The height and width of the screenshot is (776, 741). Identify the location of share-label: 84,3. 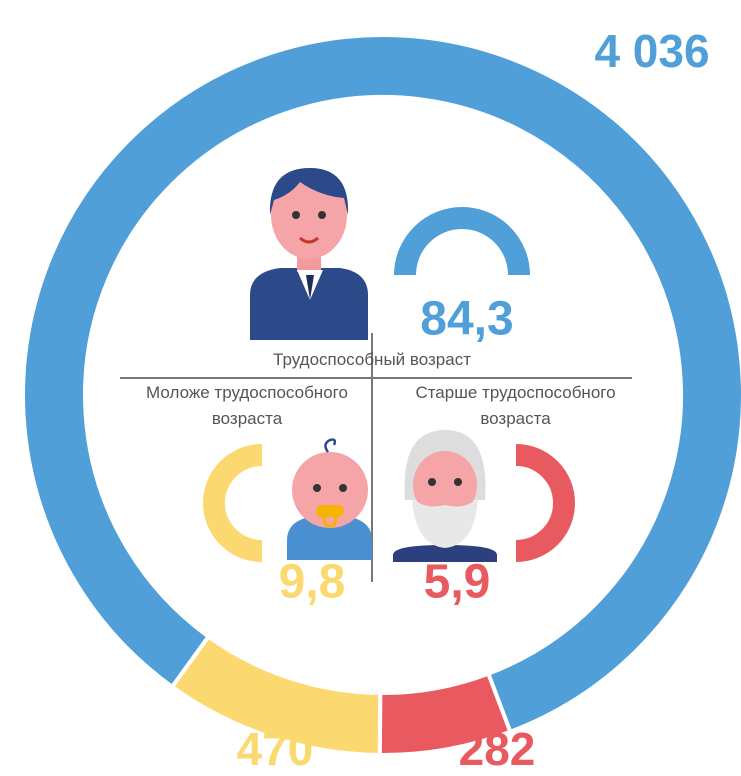
(466, 319).